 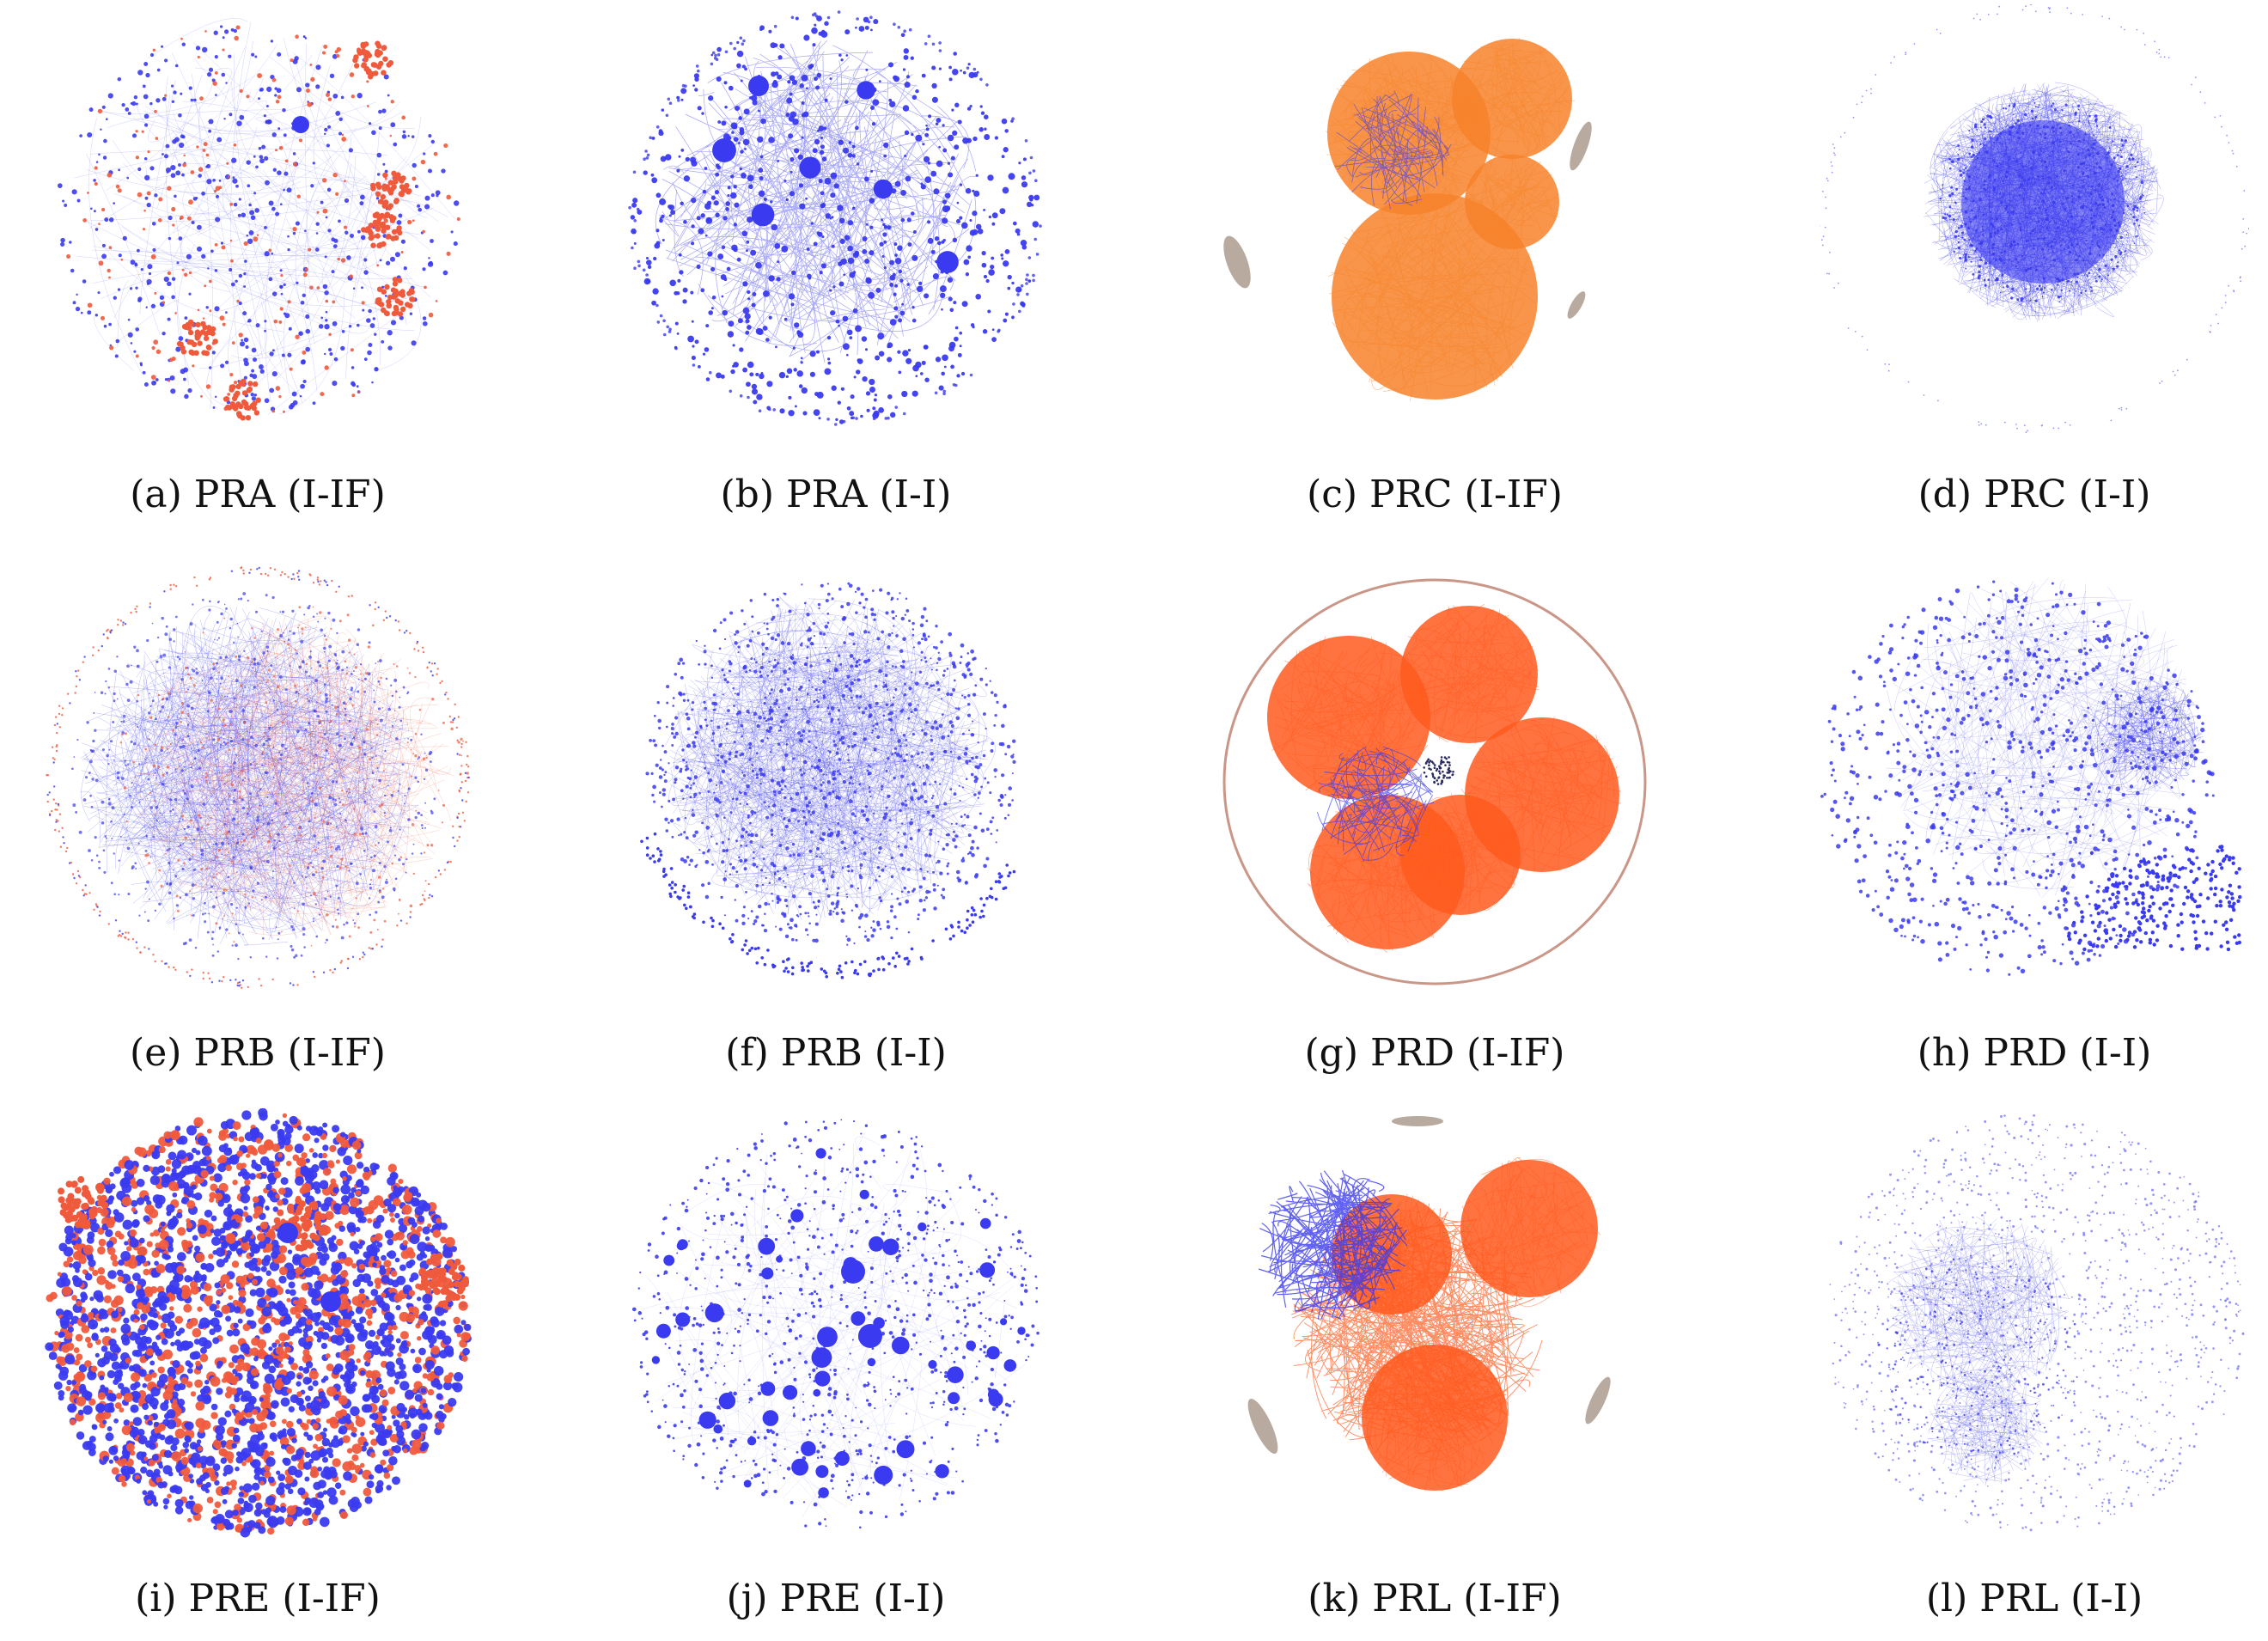 What do you see at coordinates (258, 1053) in the screenshot?
I see `panel-caption: (e) PRB (I-IF)` at bounding box center [258, 1053].